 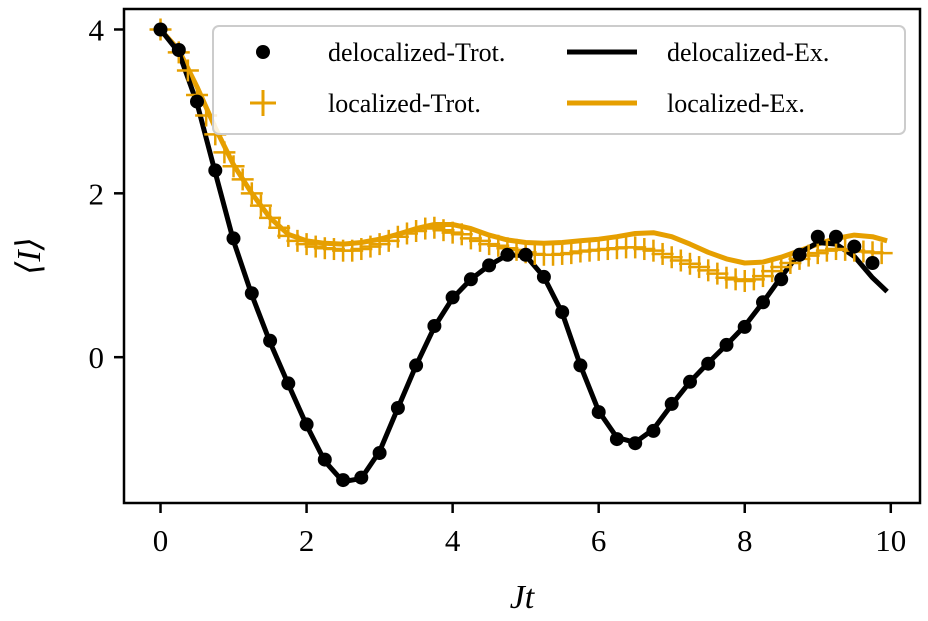 What do you see at coordinates (106, 193) in the screenshot?
I see `y-axis: 0 2 4` at bounding box center [106, 193].